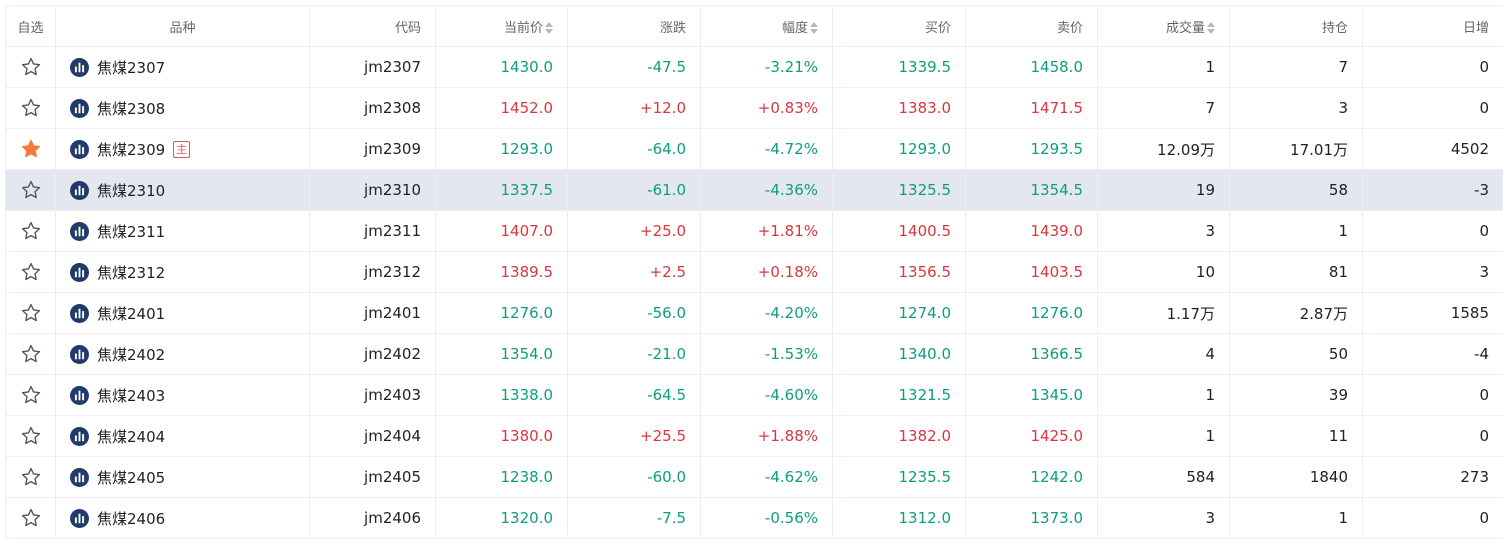  I want to click on code-cell: jm2404, so click(373, 436).